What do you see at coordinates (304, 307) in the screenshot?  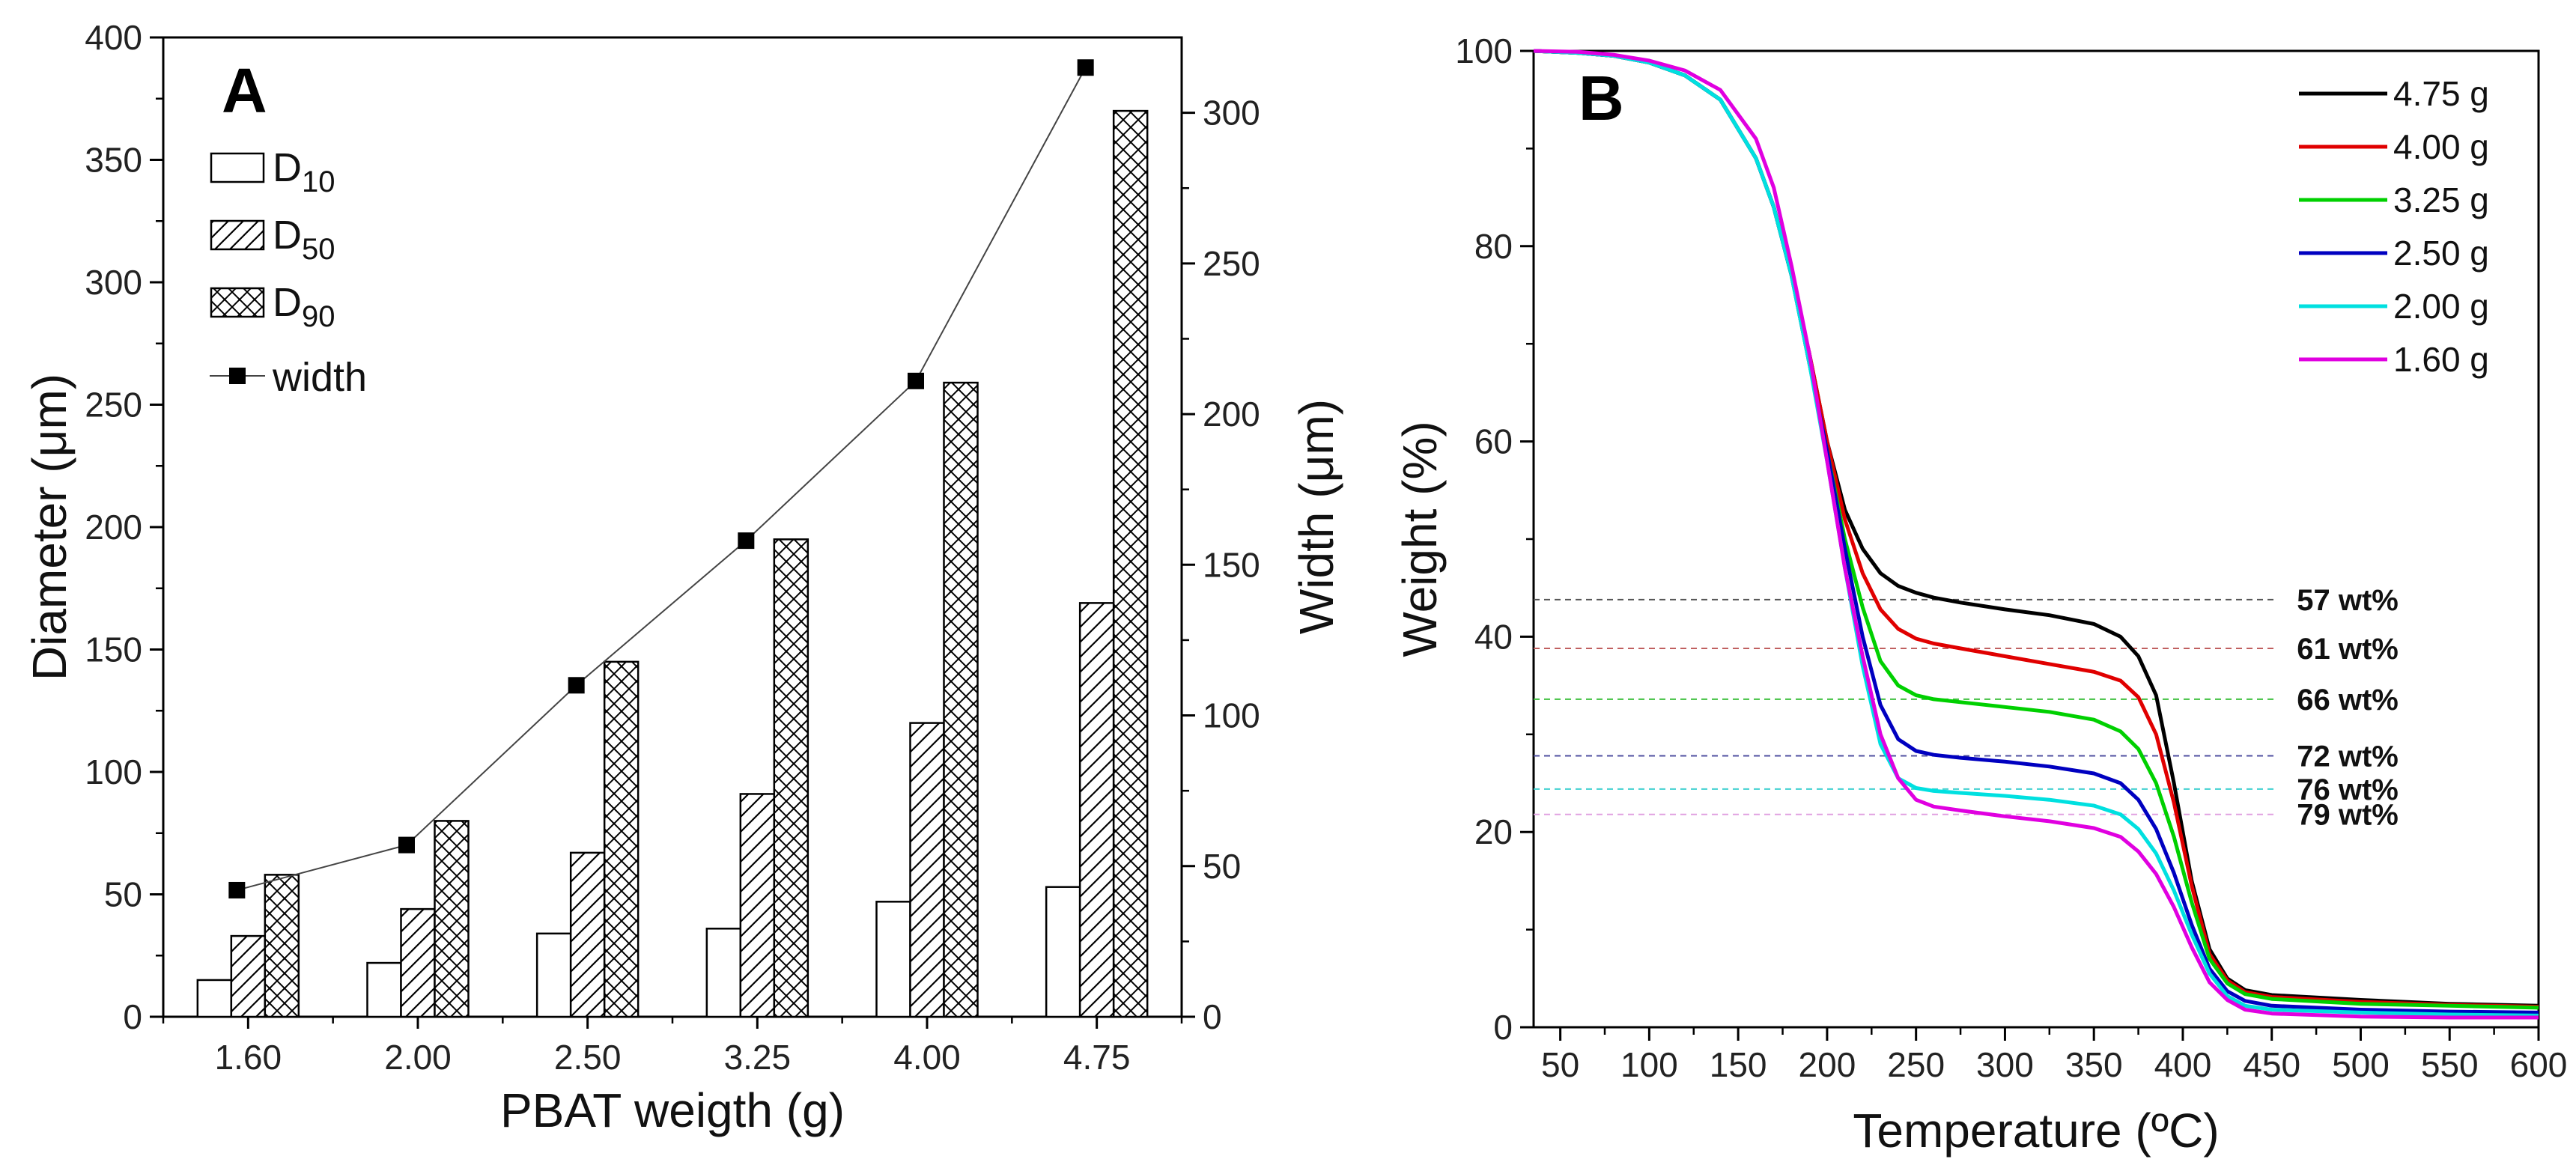 I see `legend-label-d90: D90` at bounding box center [304, 307].